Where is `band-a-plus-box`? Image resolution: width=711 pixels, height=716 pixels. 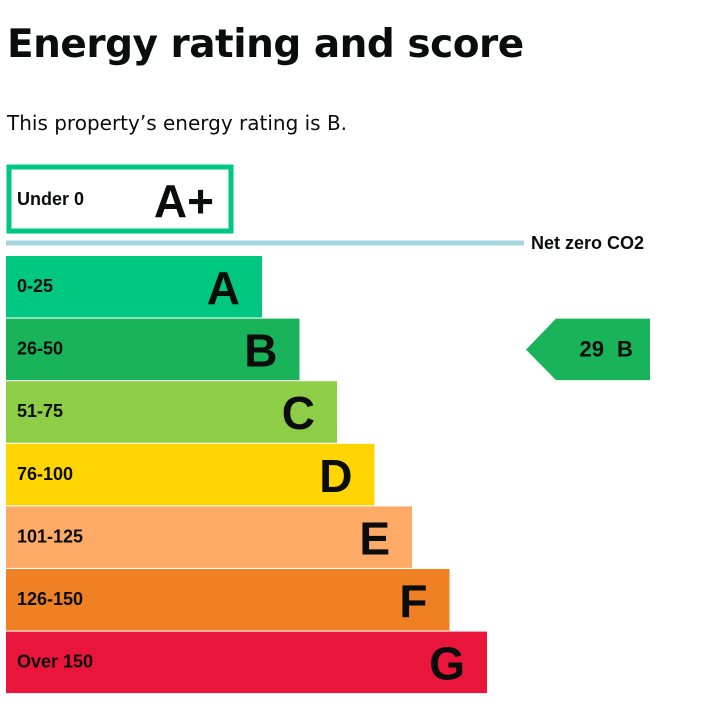 band-a-plus-box is located at coordinates (120, 199).